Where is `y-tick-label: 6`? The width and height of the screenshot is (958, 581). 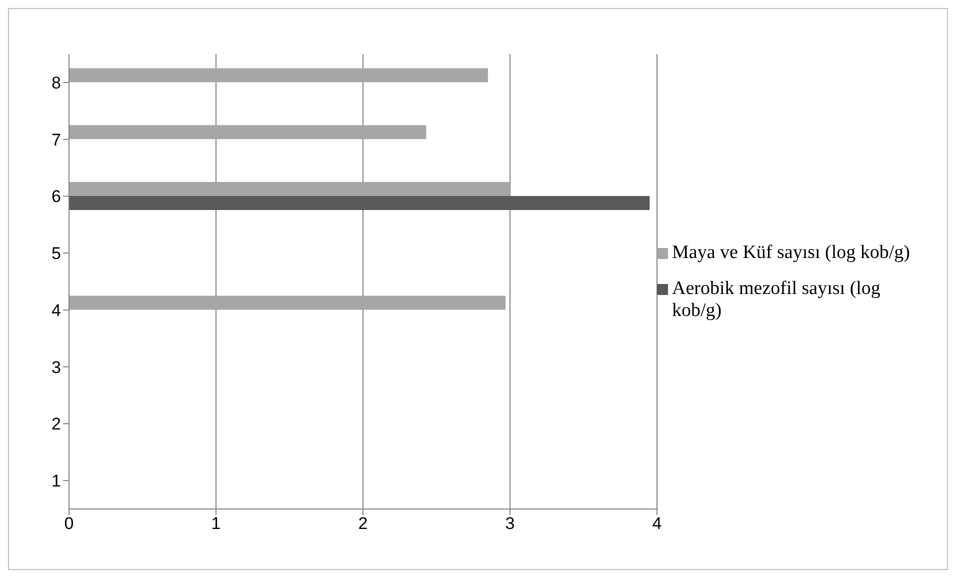
y-tick-label: 6 is located at coordinates (56, 196).